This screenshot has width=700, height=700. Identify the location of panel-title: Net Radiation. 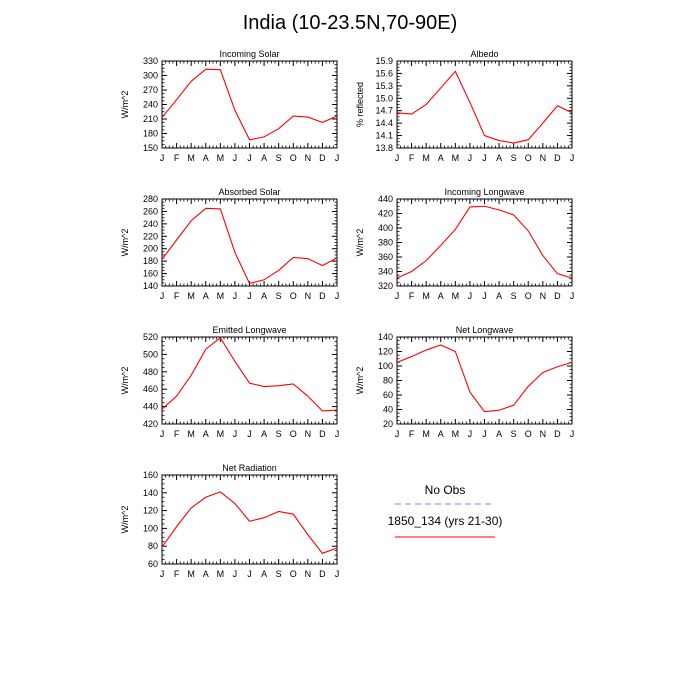
(249, 468).